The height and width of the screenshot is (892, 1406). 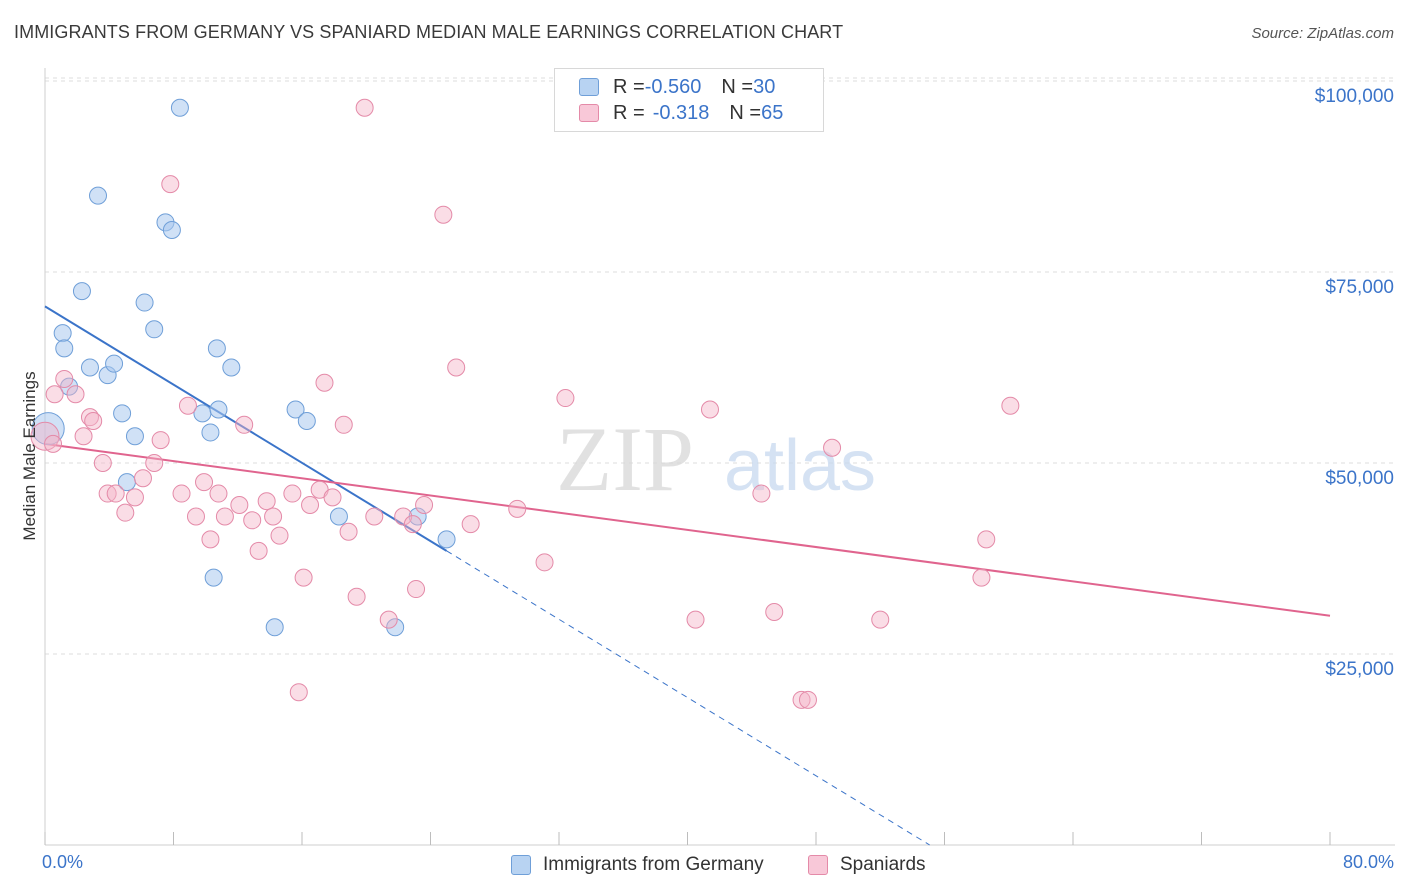 I want to click on bottom-legend-swatch-germany, so click(x=521, y=865).